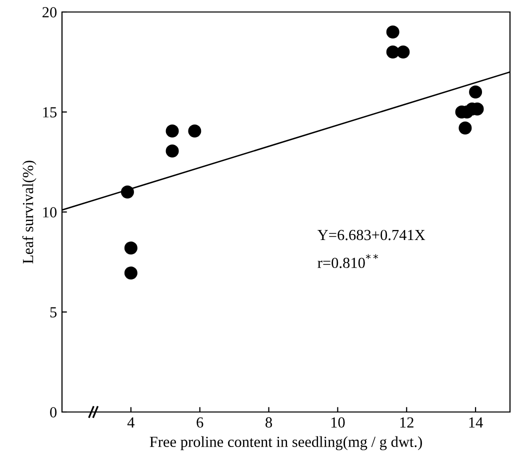  I want to click on y-tick-label: 0, so click(53, 412).